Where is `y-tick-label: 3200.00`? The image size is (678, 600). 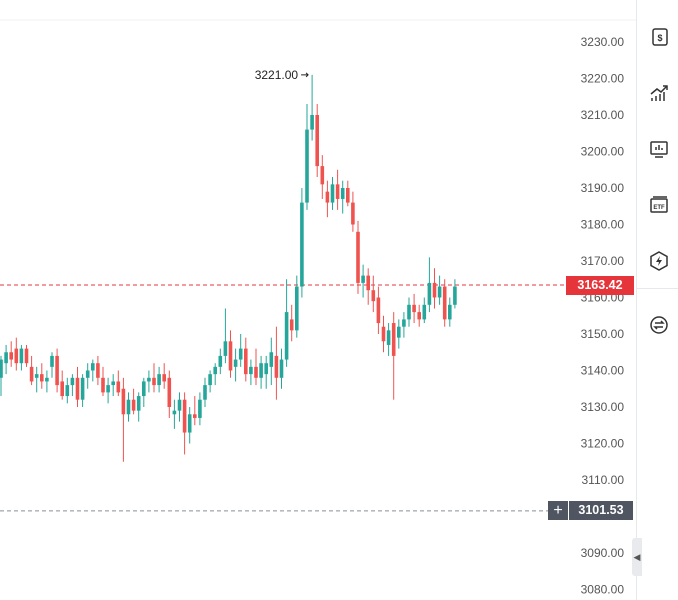 y-tick-label: 3200.00 is located at coordinates (603, 152).